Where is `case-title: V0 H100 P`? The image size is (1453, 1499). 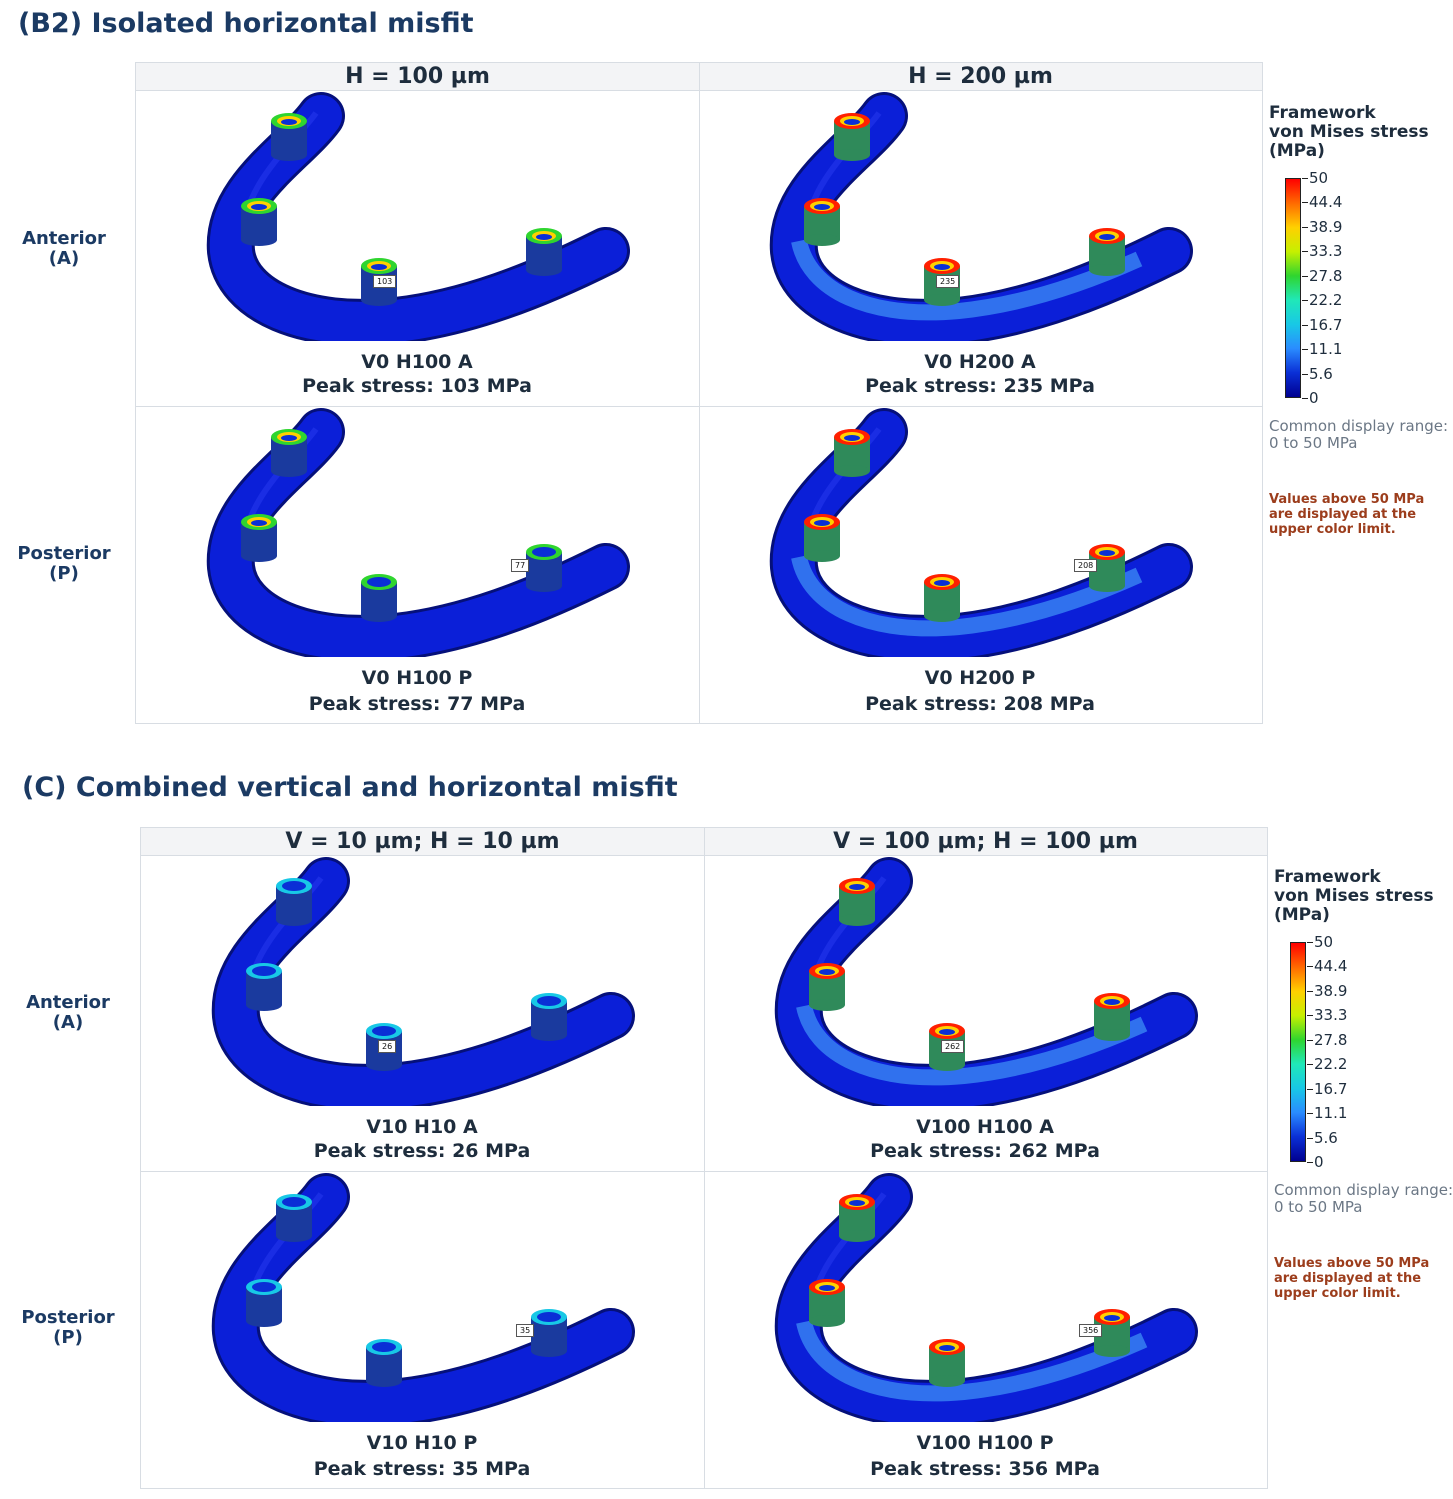 case-title: V0 H100 P is located at coordinates (417, 678).